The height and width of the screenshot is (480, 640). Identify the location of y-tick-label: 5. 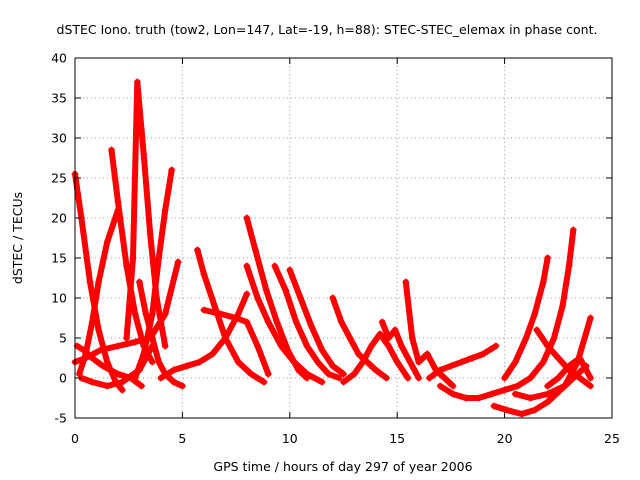
(63, 338).